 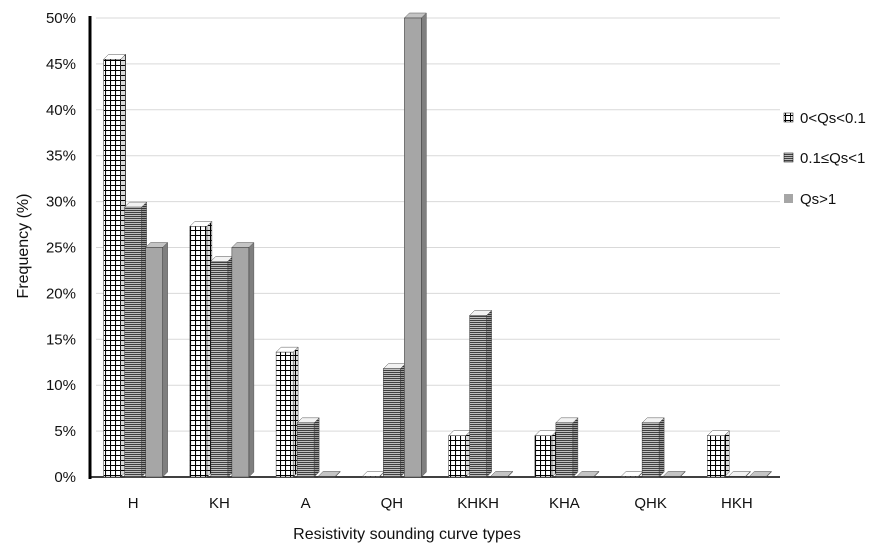 I want to click on legend-item: 0.1≤Qs<1, so click(x=824, y=158).